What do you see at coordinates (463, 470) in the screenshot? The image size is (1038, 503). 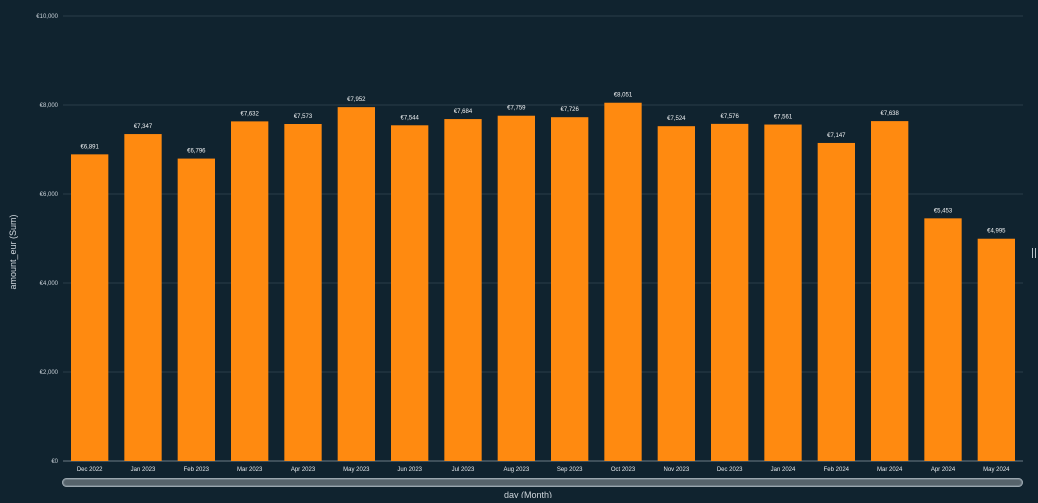 I see `x-tick-label: Jul 2023` at bounding box center [463, 470].